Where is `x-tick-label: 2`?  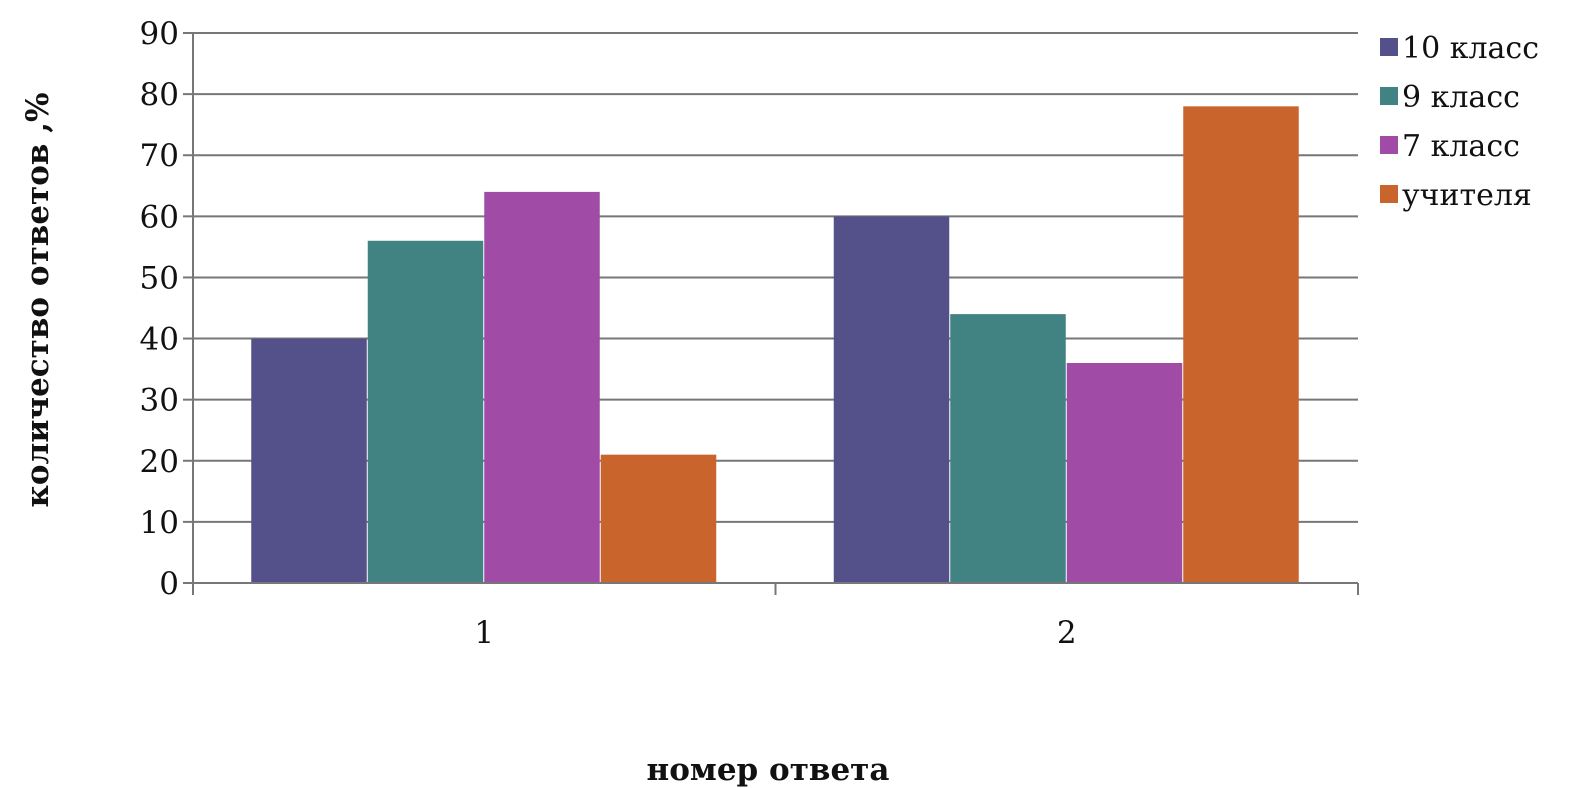 x-tick-label: 2 is located at coordinates (1067, 633).